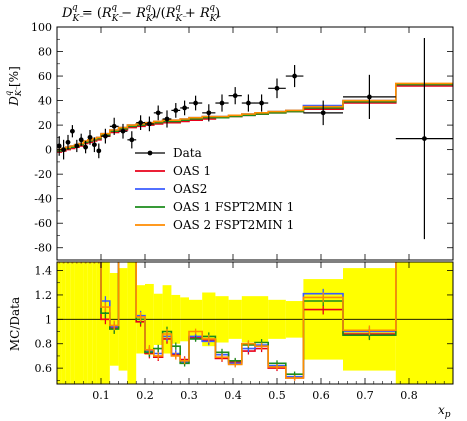  Describe the element at coordinates (75, 8) in the screenshot. I see `title-lhs-sup: q` at that location.